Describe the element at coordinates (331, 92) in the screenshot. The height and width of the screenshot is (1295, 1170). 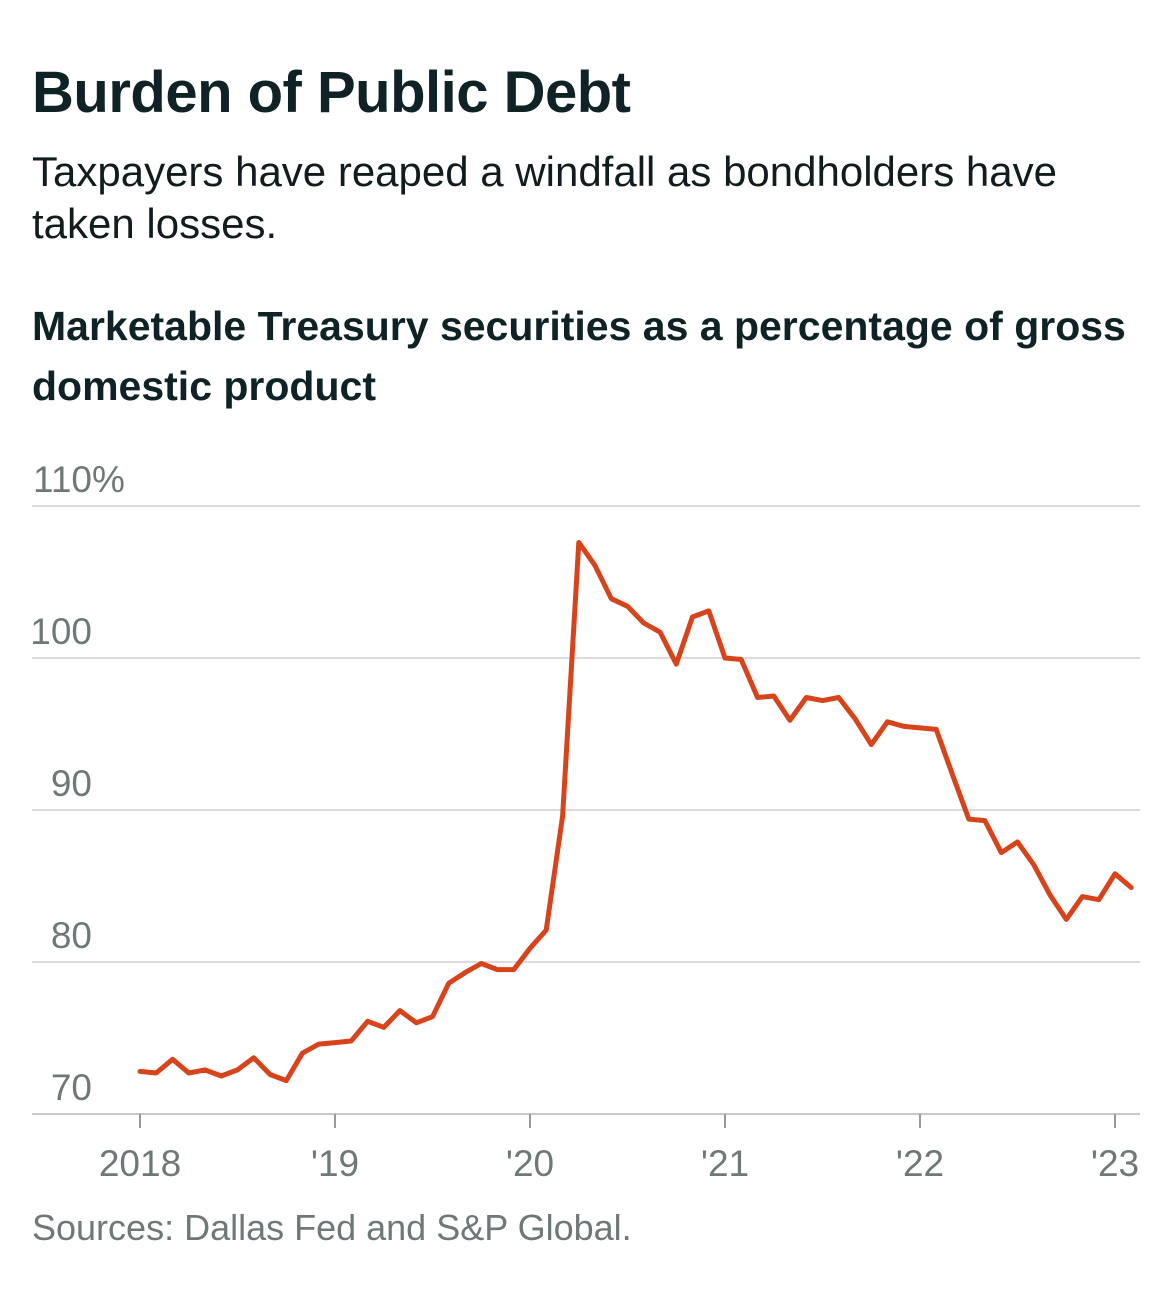
I see `page-title: Burden of Public Debt` at that location.